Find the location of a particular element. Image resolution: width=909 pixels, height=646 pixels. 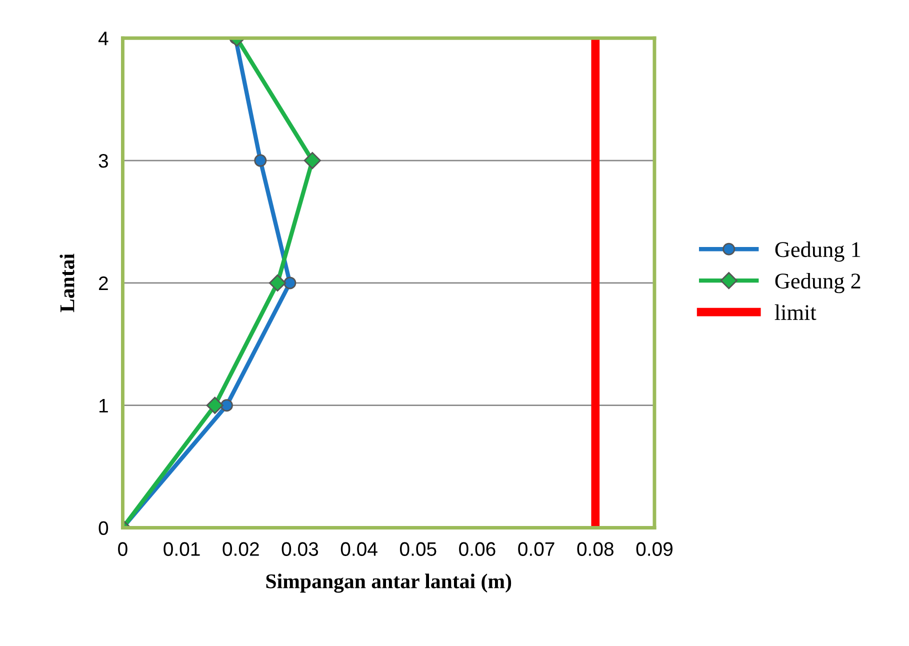

y-tick-label: 2 is located at coordinates (103, 283).